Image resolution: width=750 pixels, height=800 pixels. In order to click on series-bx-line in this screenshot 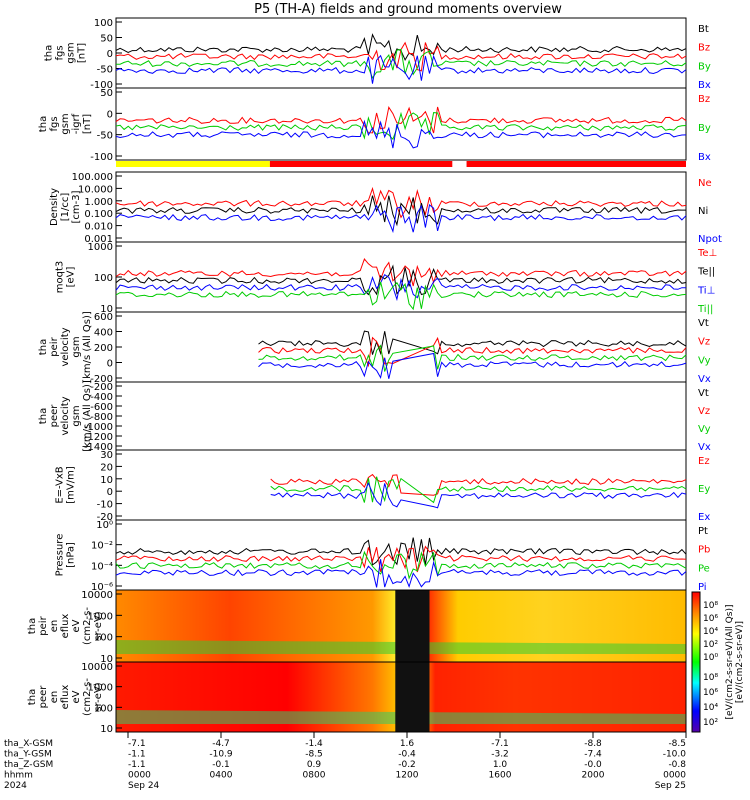, I will do `click(401, 69)`.